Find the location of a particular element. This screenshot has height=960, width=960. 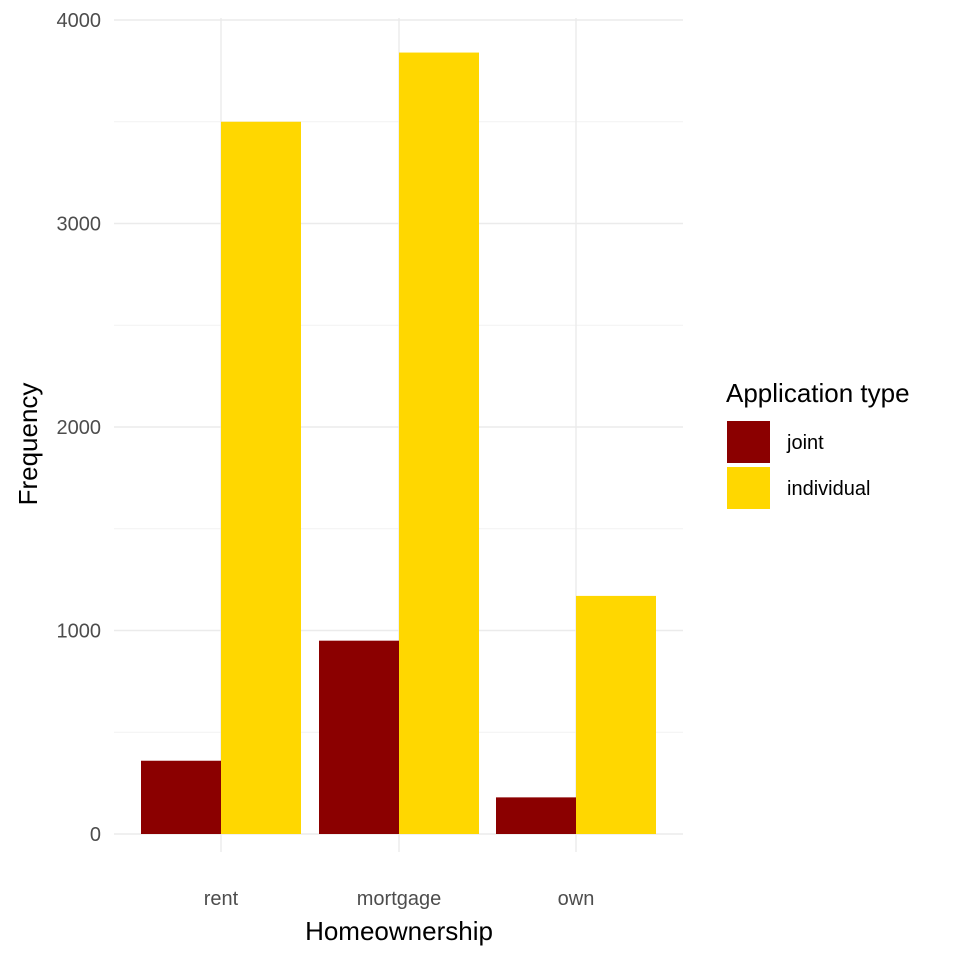

x-tick-label: own is located at coordinates (576, 899).